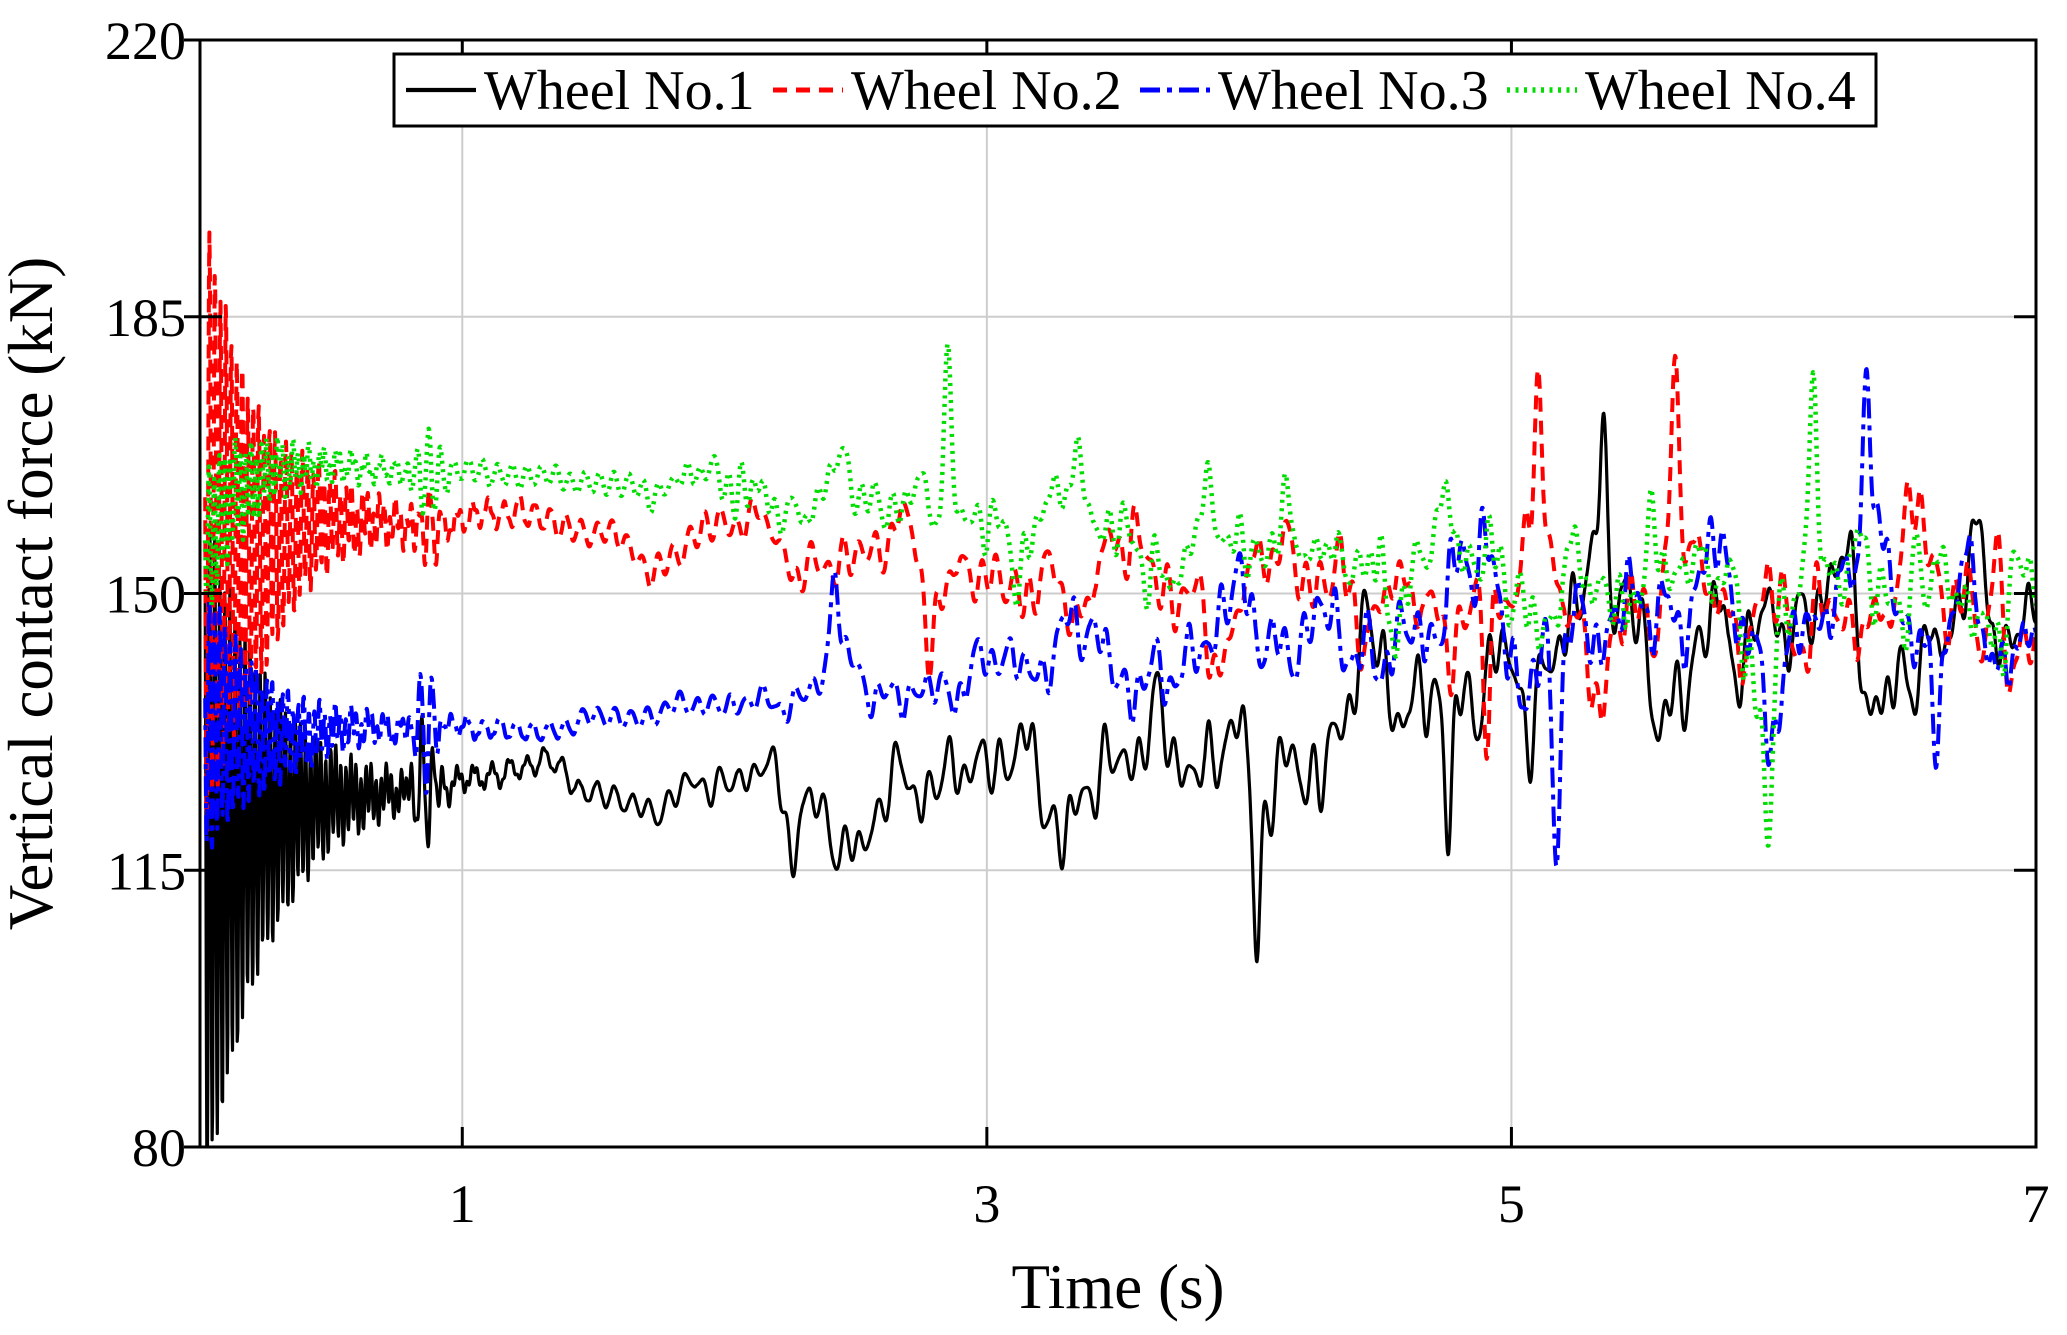 The width and height of the screenshot is (2067, 1335). Describe the element at coordinates (145, 41) in the screenshot. I see `y-tick-label-220: 220` at that location.